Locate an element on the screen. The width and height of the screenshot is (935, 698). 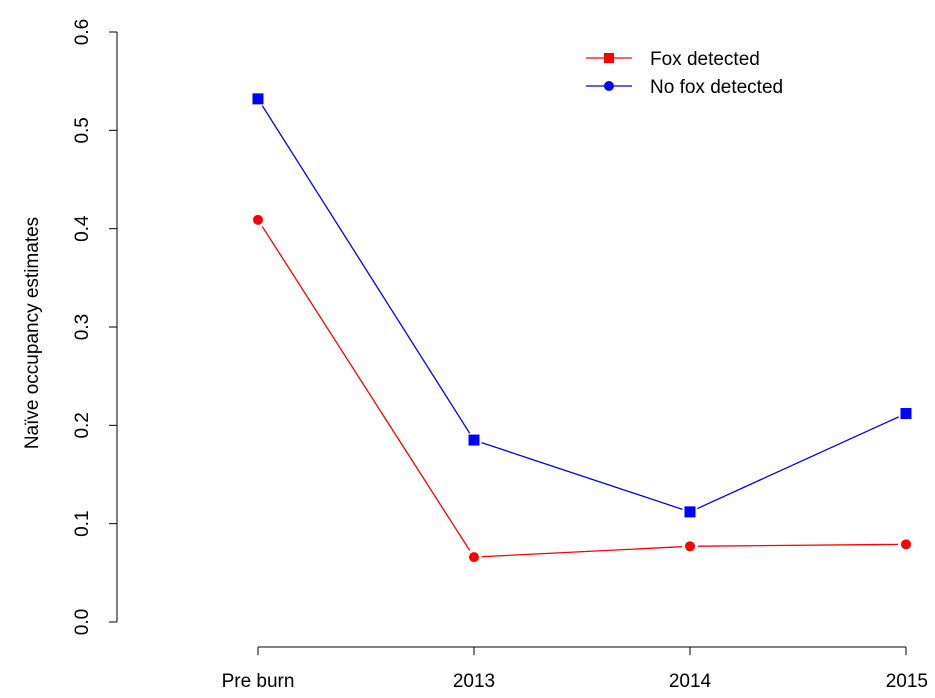
y-tick-label: 0.6 is located at coordinates (82, 32).